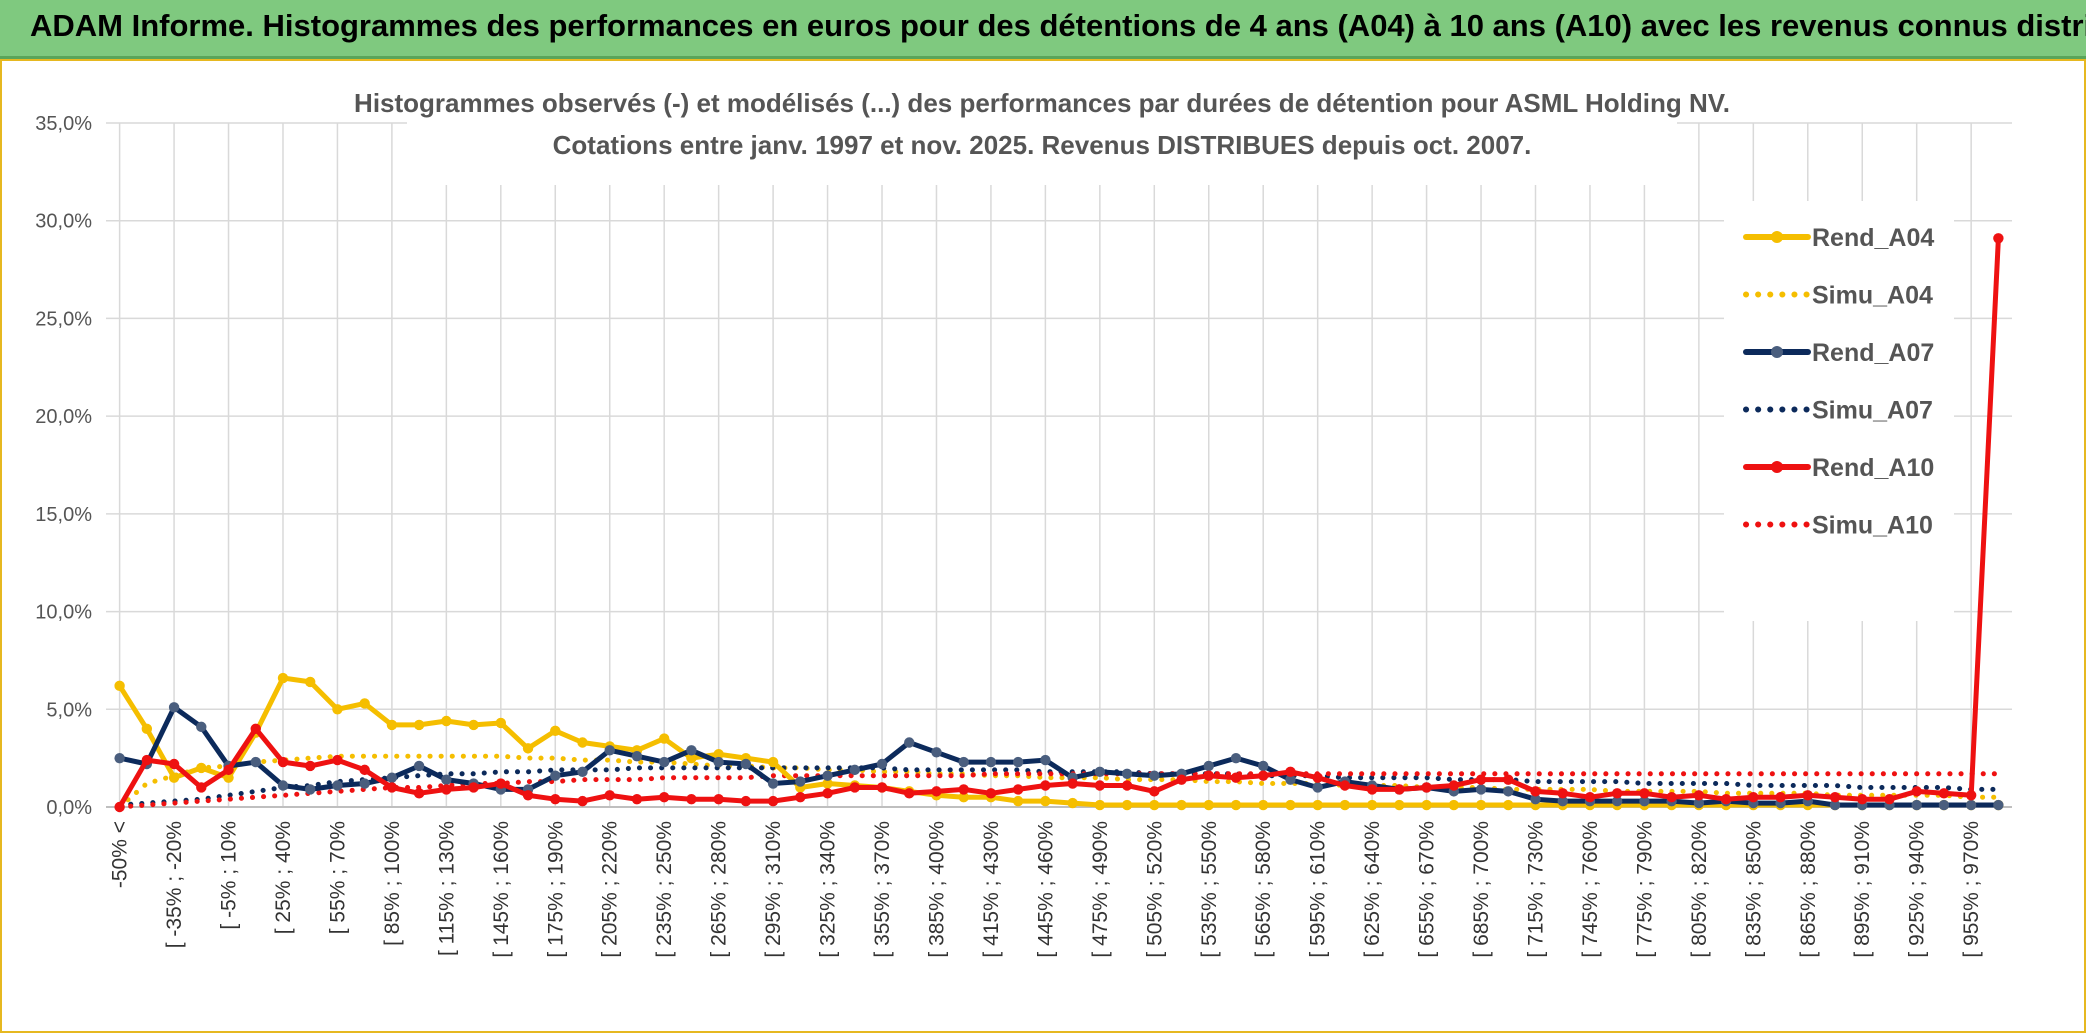 This screenshot has width=2086, height=1033. I want to click on legend-background, so click(1839, 411).